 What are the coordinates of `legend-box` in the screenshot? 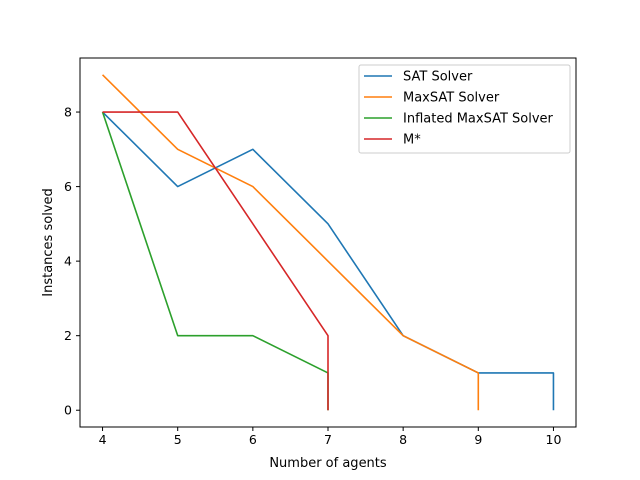 It's located at (464, 109).